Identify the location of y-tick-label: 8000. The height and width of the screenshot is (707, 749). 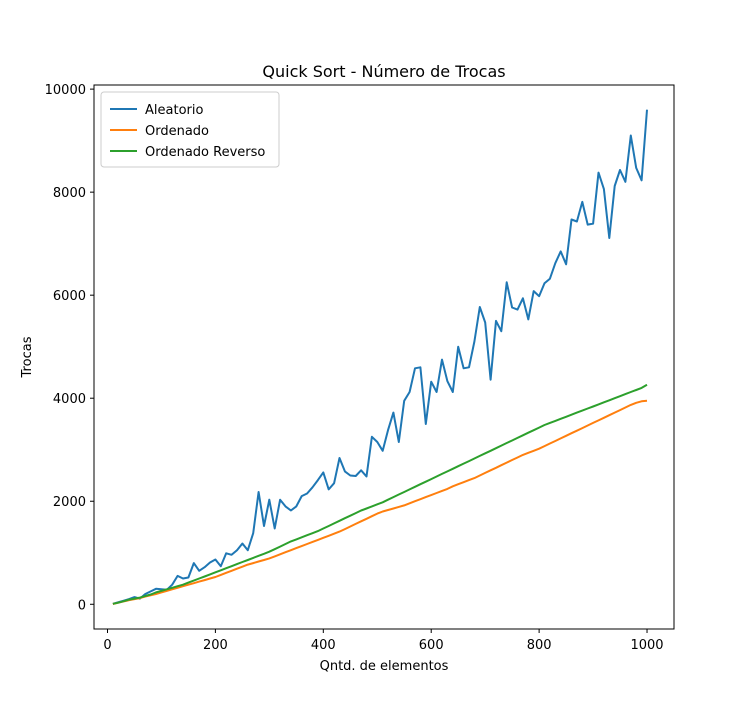
(69, 193).